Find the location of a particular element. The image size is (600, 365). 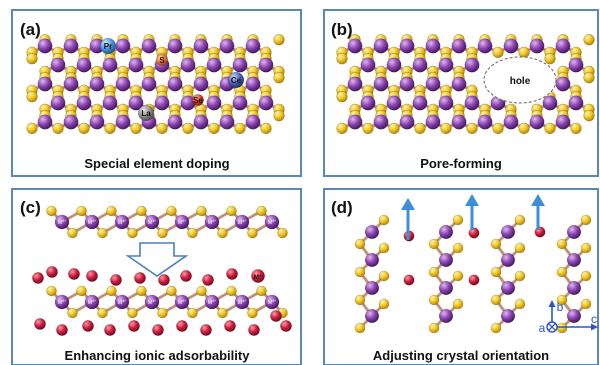

axis-a-cross is located at coordinates (552, 327).